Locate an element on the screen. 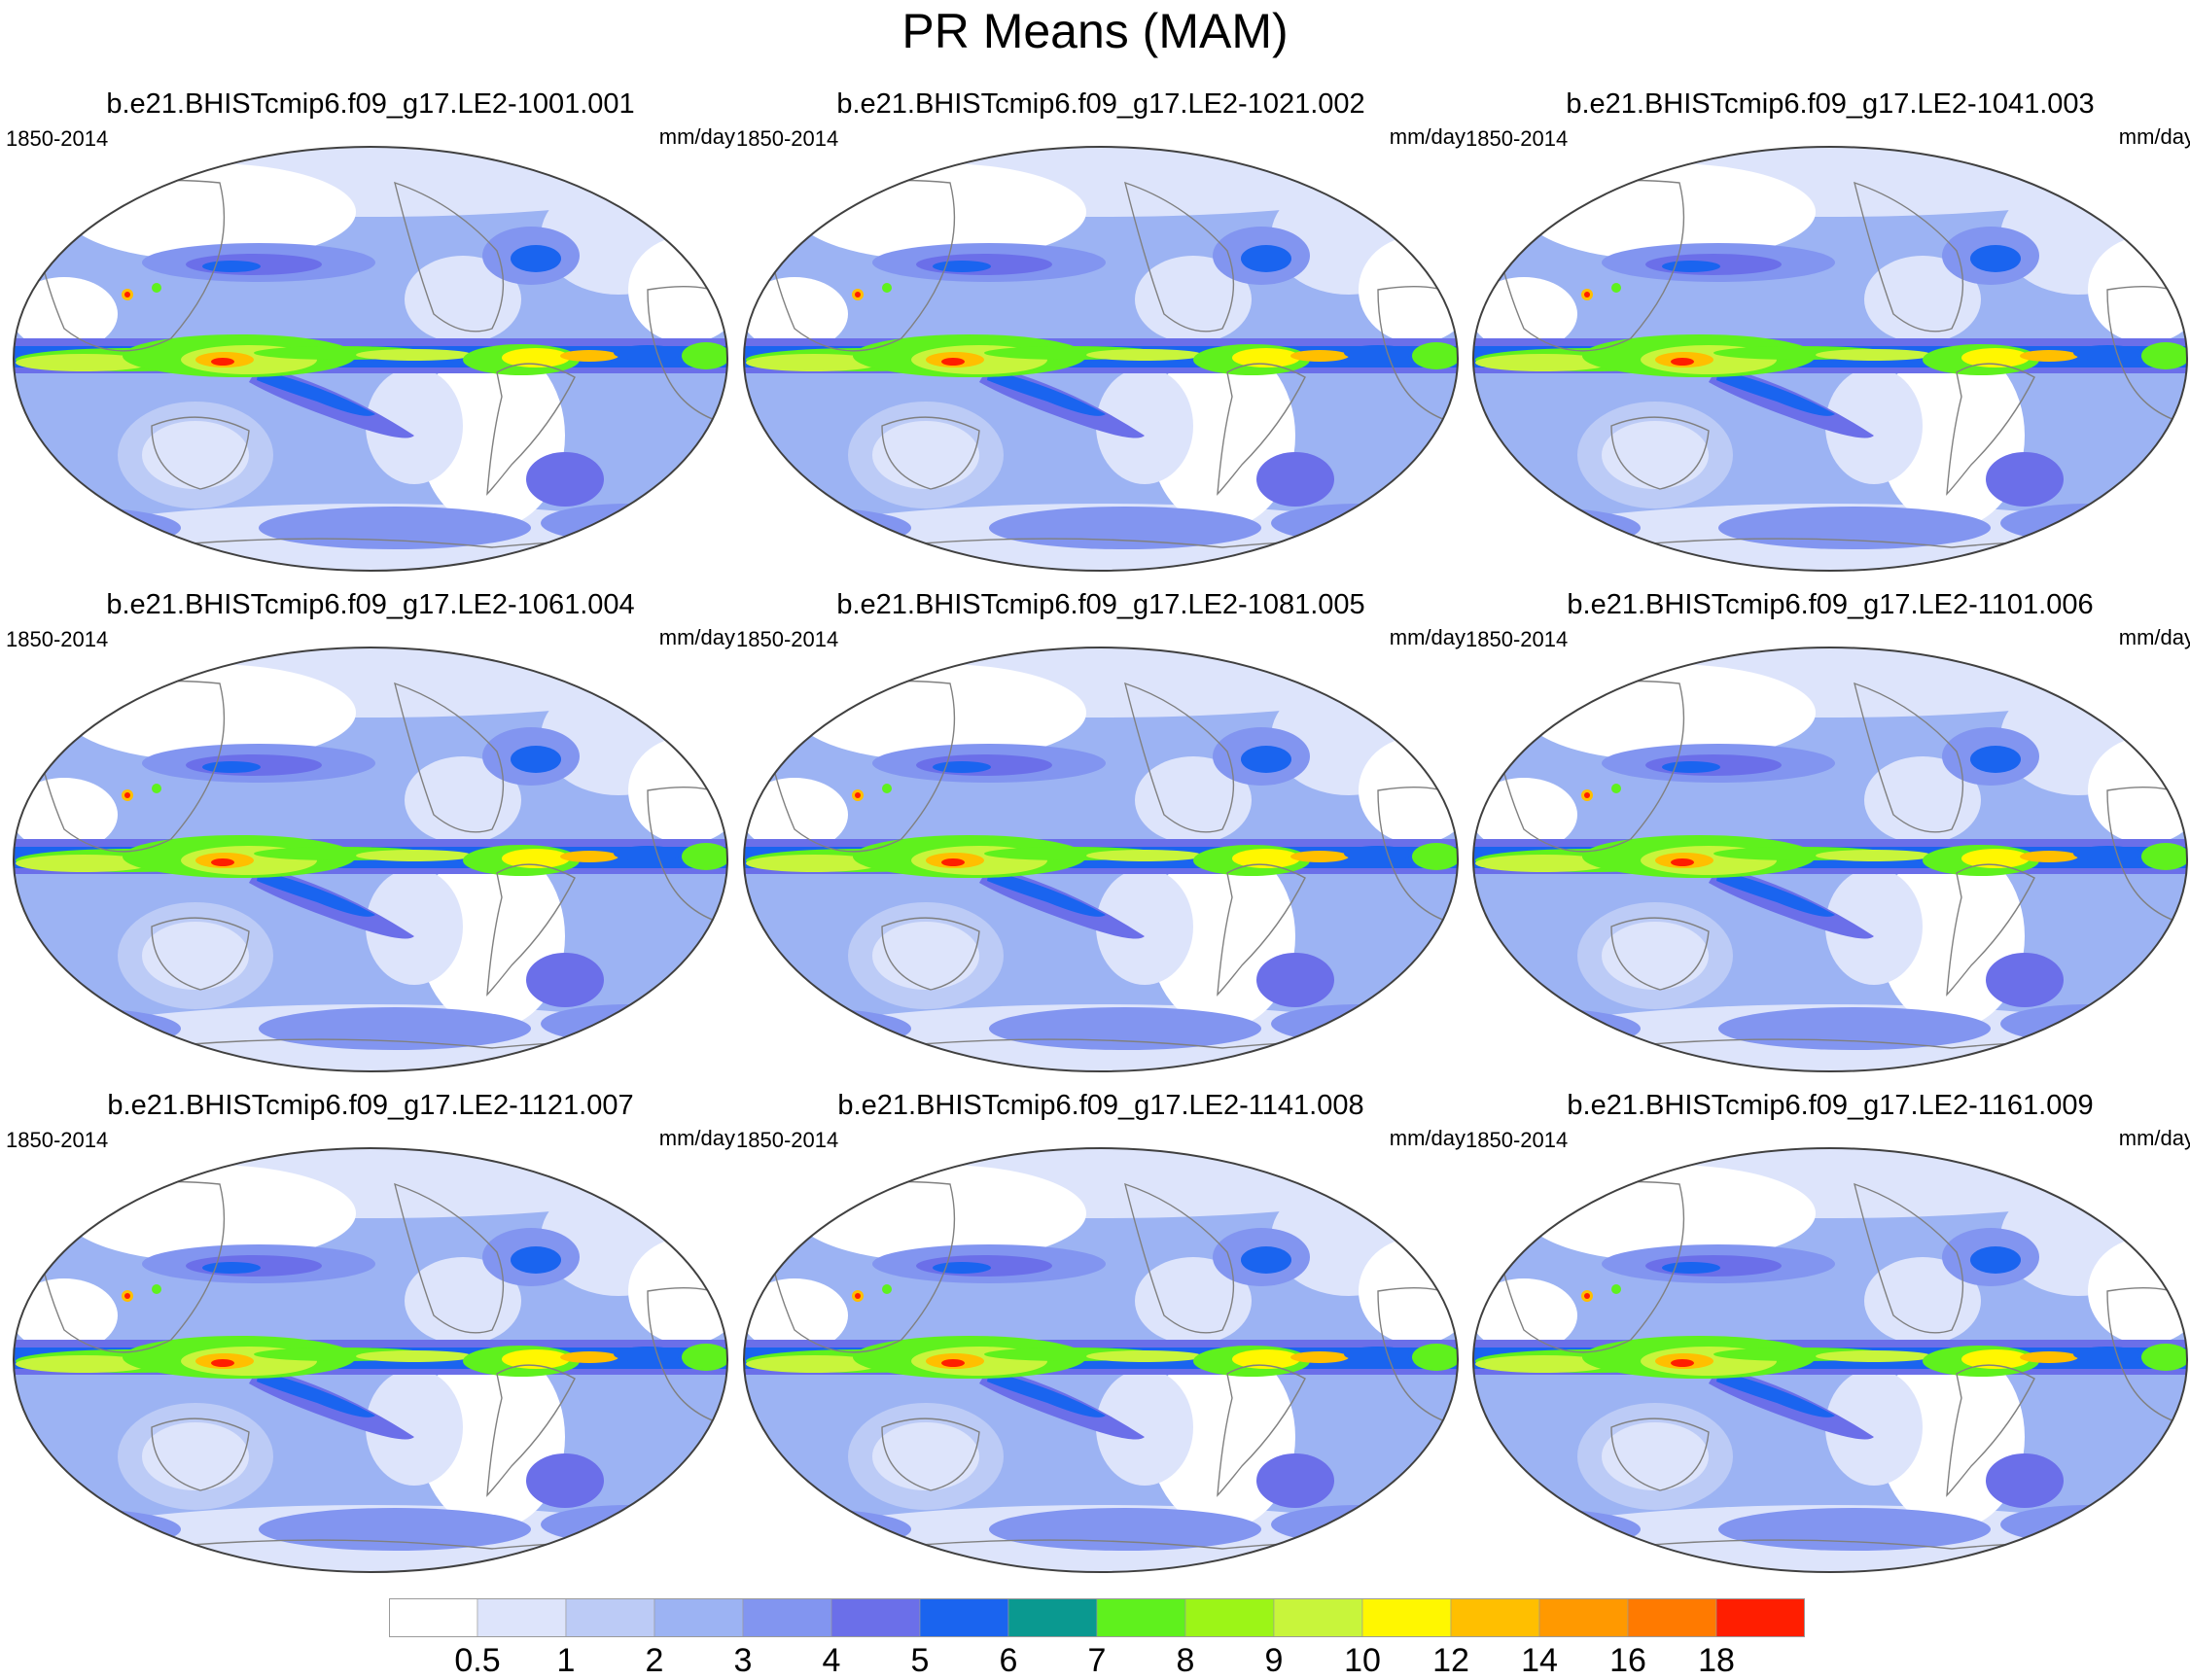 The width and height of the screenshot is (2190, 1680). globe-outline is located at coordinates (1830, 359).